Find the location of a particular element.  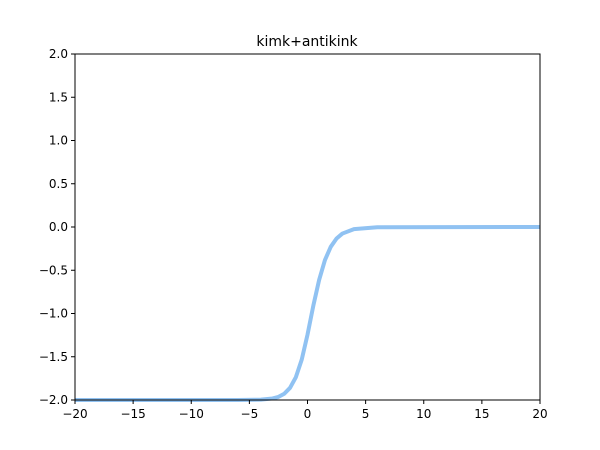

x-tick-label: −5 is located at coordinates (250, 414).